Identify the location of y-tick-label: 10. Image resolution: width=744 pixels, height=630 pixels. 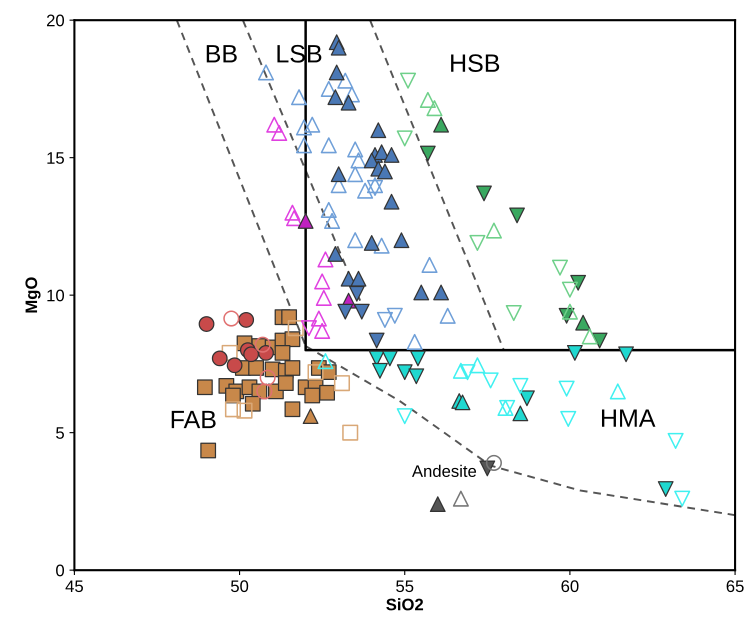
(55, 296).